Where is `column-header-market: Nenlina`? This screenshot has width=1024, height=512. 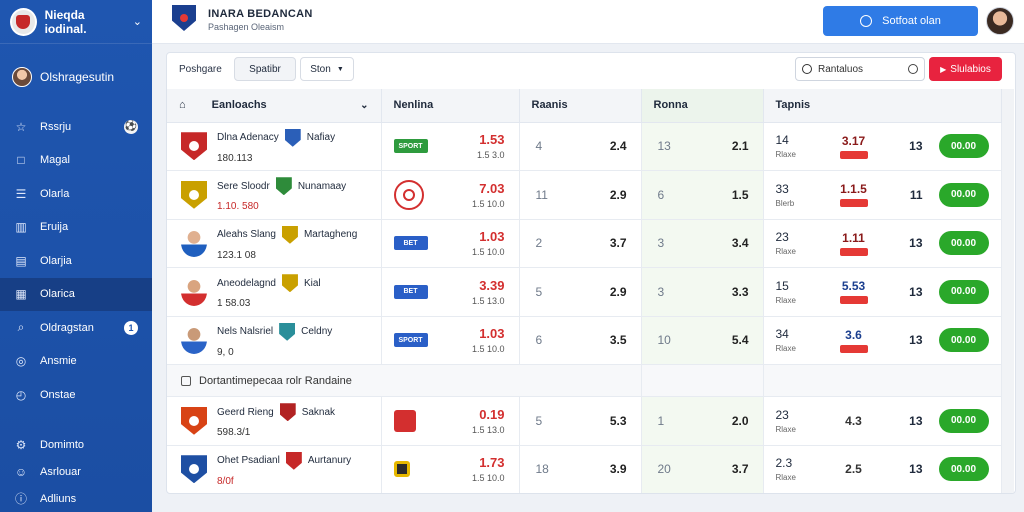 column-header-market: Nenlina is located at coordinates (450, 106).